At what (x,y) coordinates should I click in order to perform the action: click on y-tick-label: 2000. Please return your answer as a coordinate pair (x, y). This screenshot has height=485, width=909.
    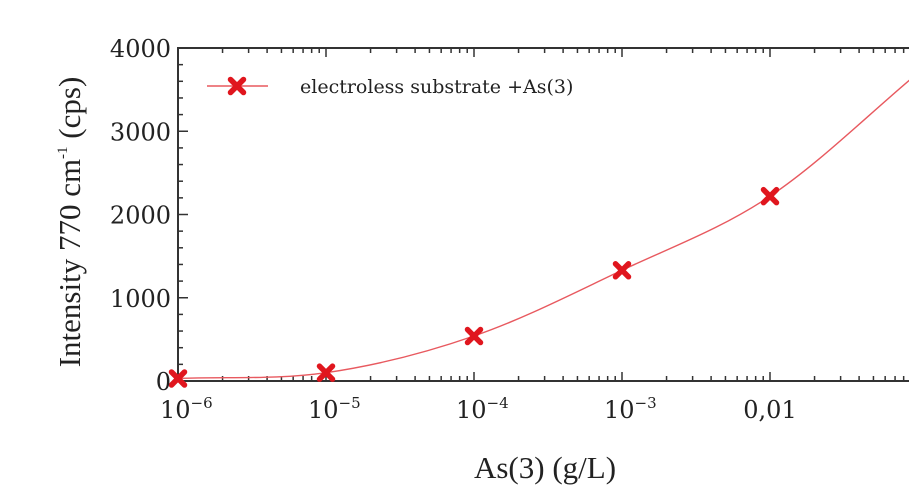
    Looking at the image, I should click on (140, 216).